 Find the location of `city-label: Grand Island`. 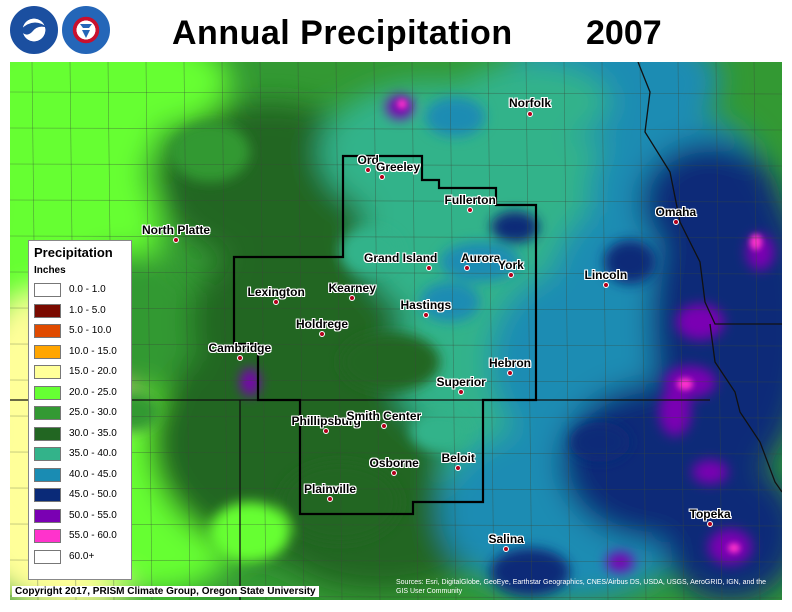

city-label: Grand Island is located at coordinates (401, 258).